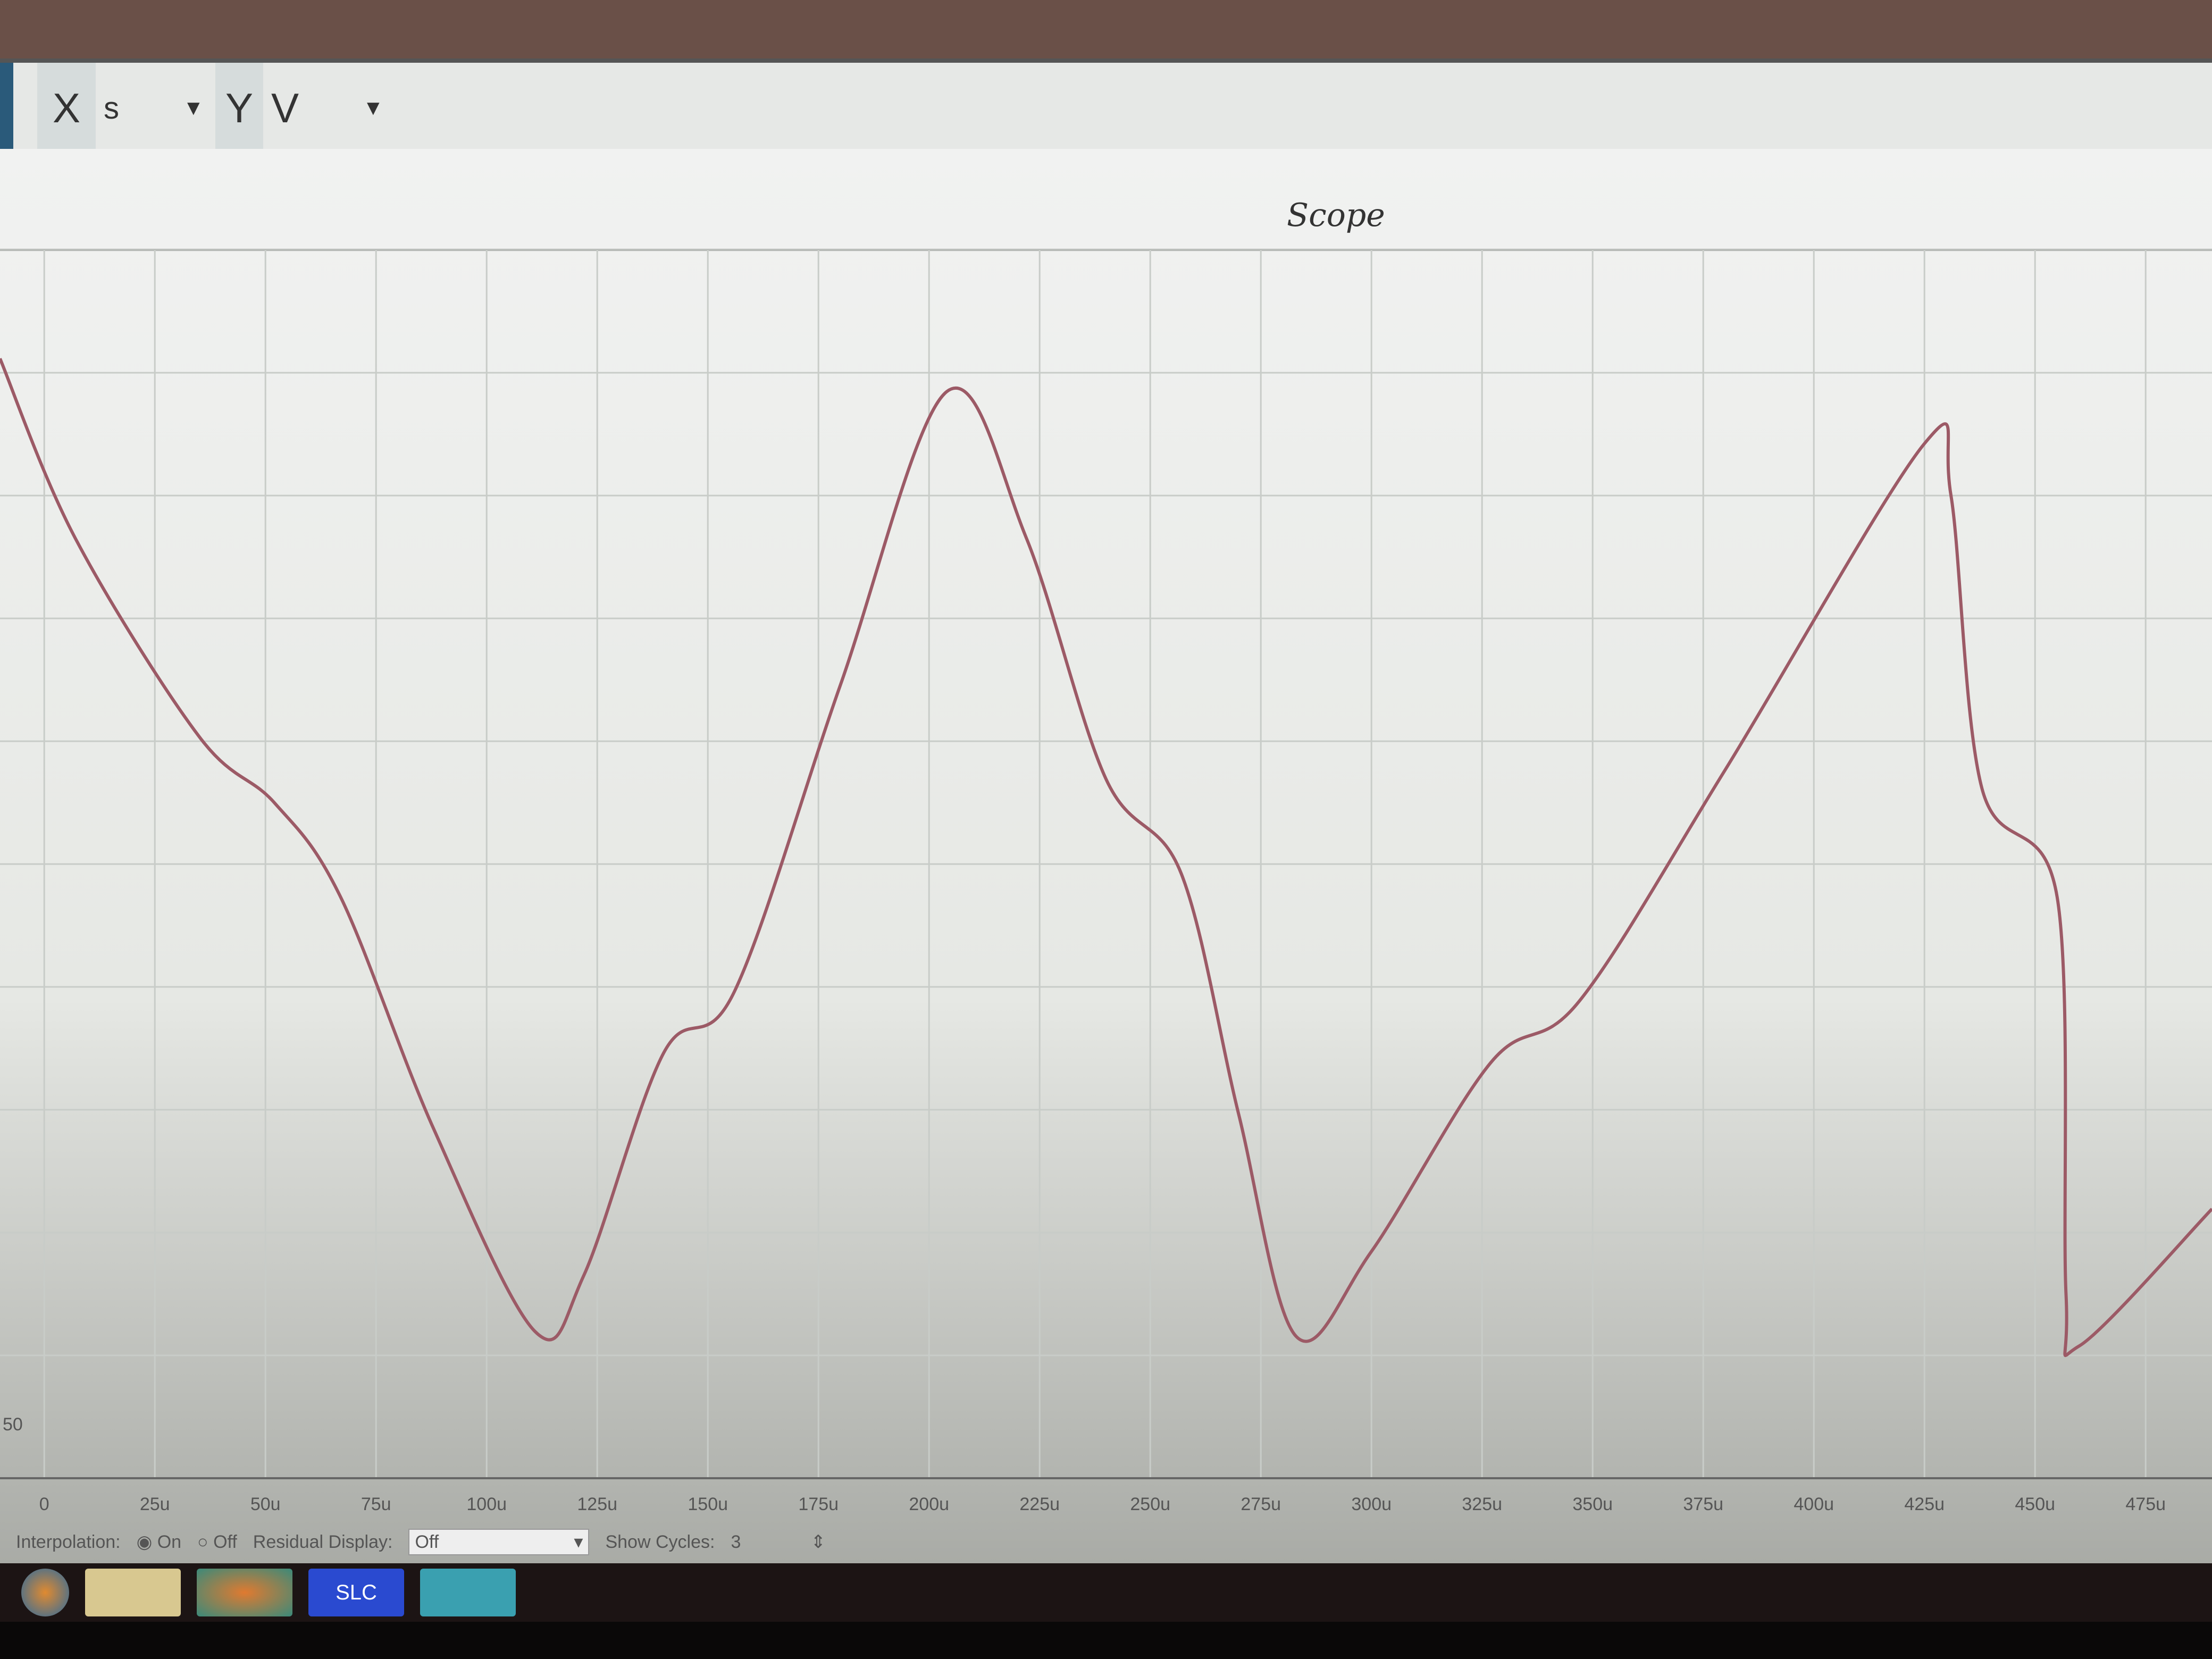  What do you see at coordinates (68, 1541) in the screenshot?
I see `interpolation-label: Interpolation:` at bounding box center [68, 1541].